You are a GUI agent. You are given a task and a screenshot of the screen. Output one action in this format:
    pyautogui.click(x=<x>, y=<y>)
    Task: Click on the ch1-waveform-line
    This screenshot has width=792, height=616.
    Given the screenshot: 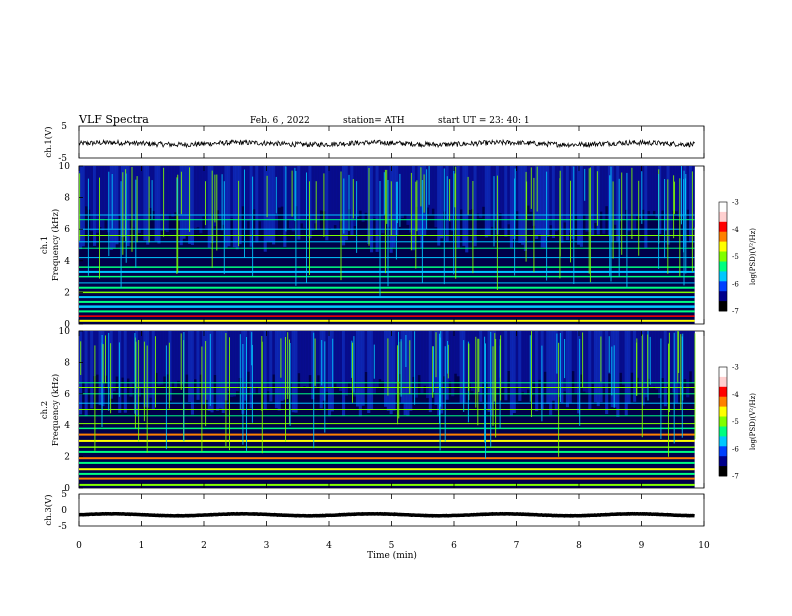 What is the action you would take?
    pyautogui.click(x=386, y=143)
    